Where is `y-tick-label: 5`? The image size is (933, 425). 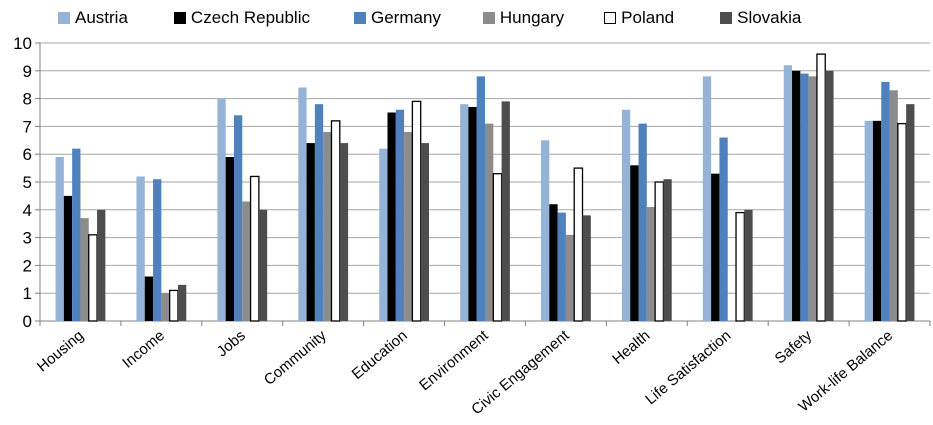
y-tick-label: 5 is located at coordinates (27, 182).